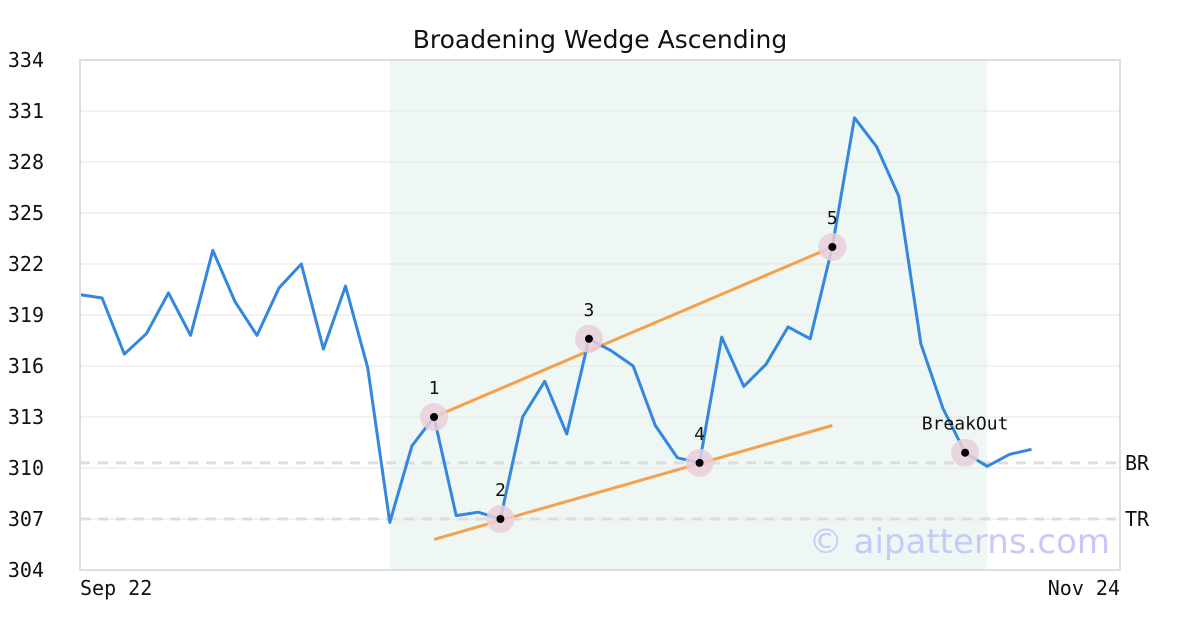 The image size is (1200, 630). I want to click on y-tick-label: 322, so click(26, 264).